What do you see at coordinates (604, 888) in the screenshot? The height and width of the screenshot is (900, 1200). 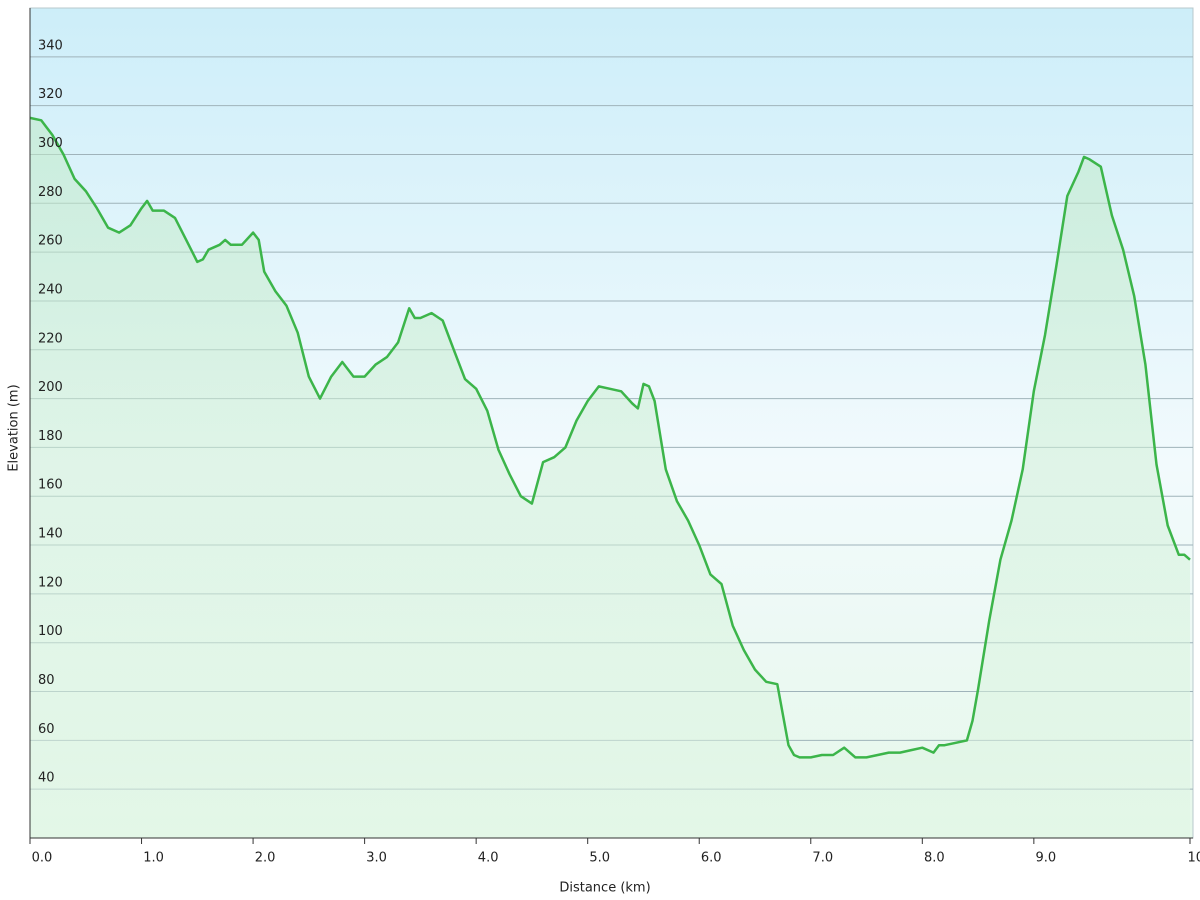 I see `x-axis-label: Distance (km)` at bounding box center [604, 888].